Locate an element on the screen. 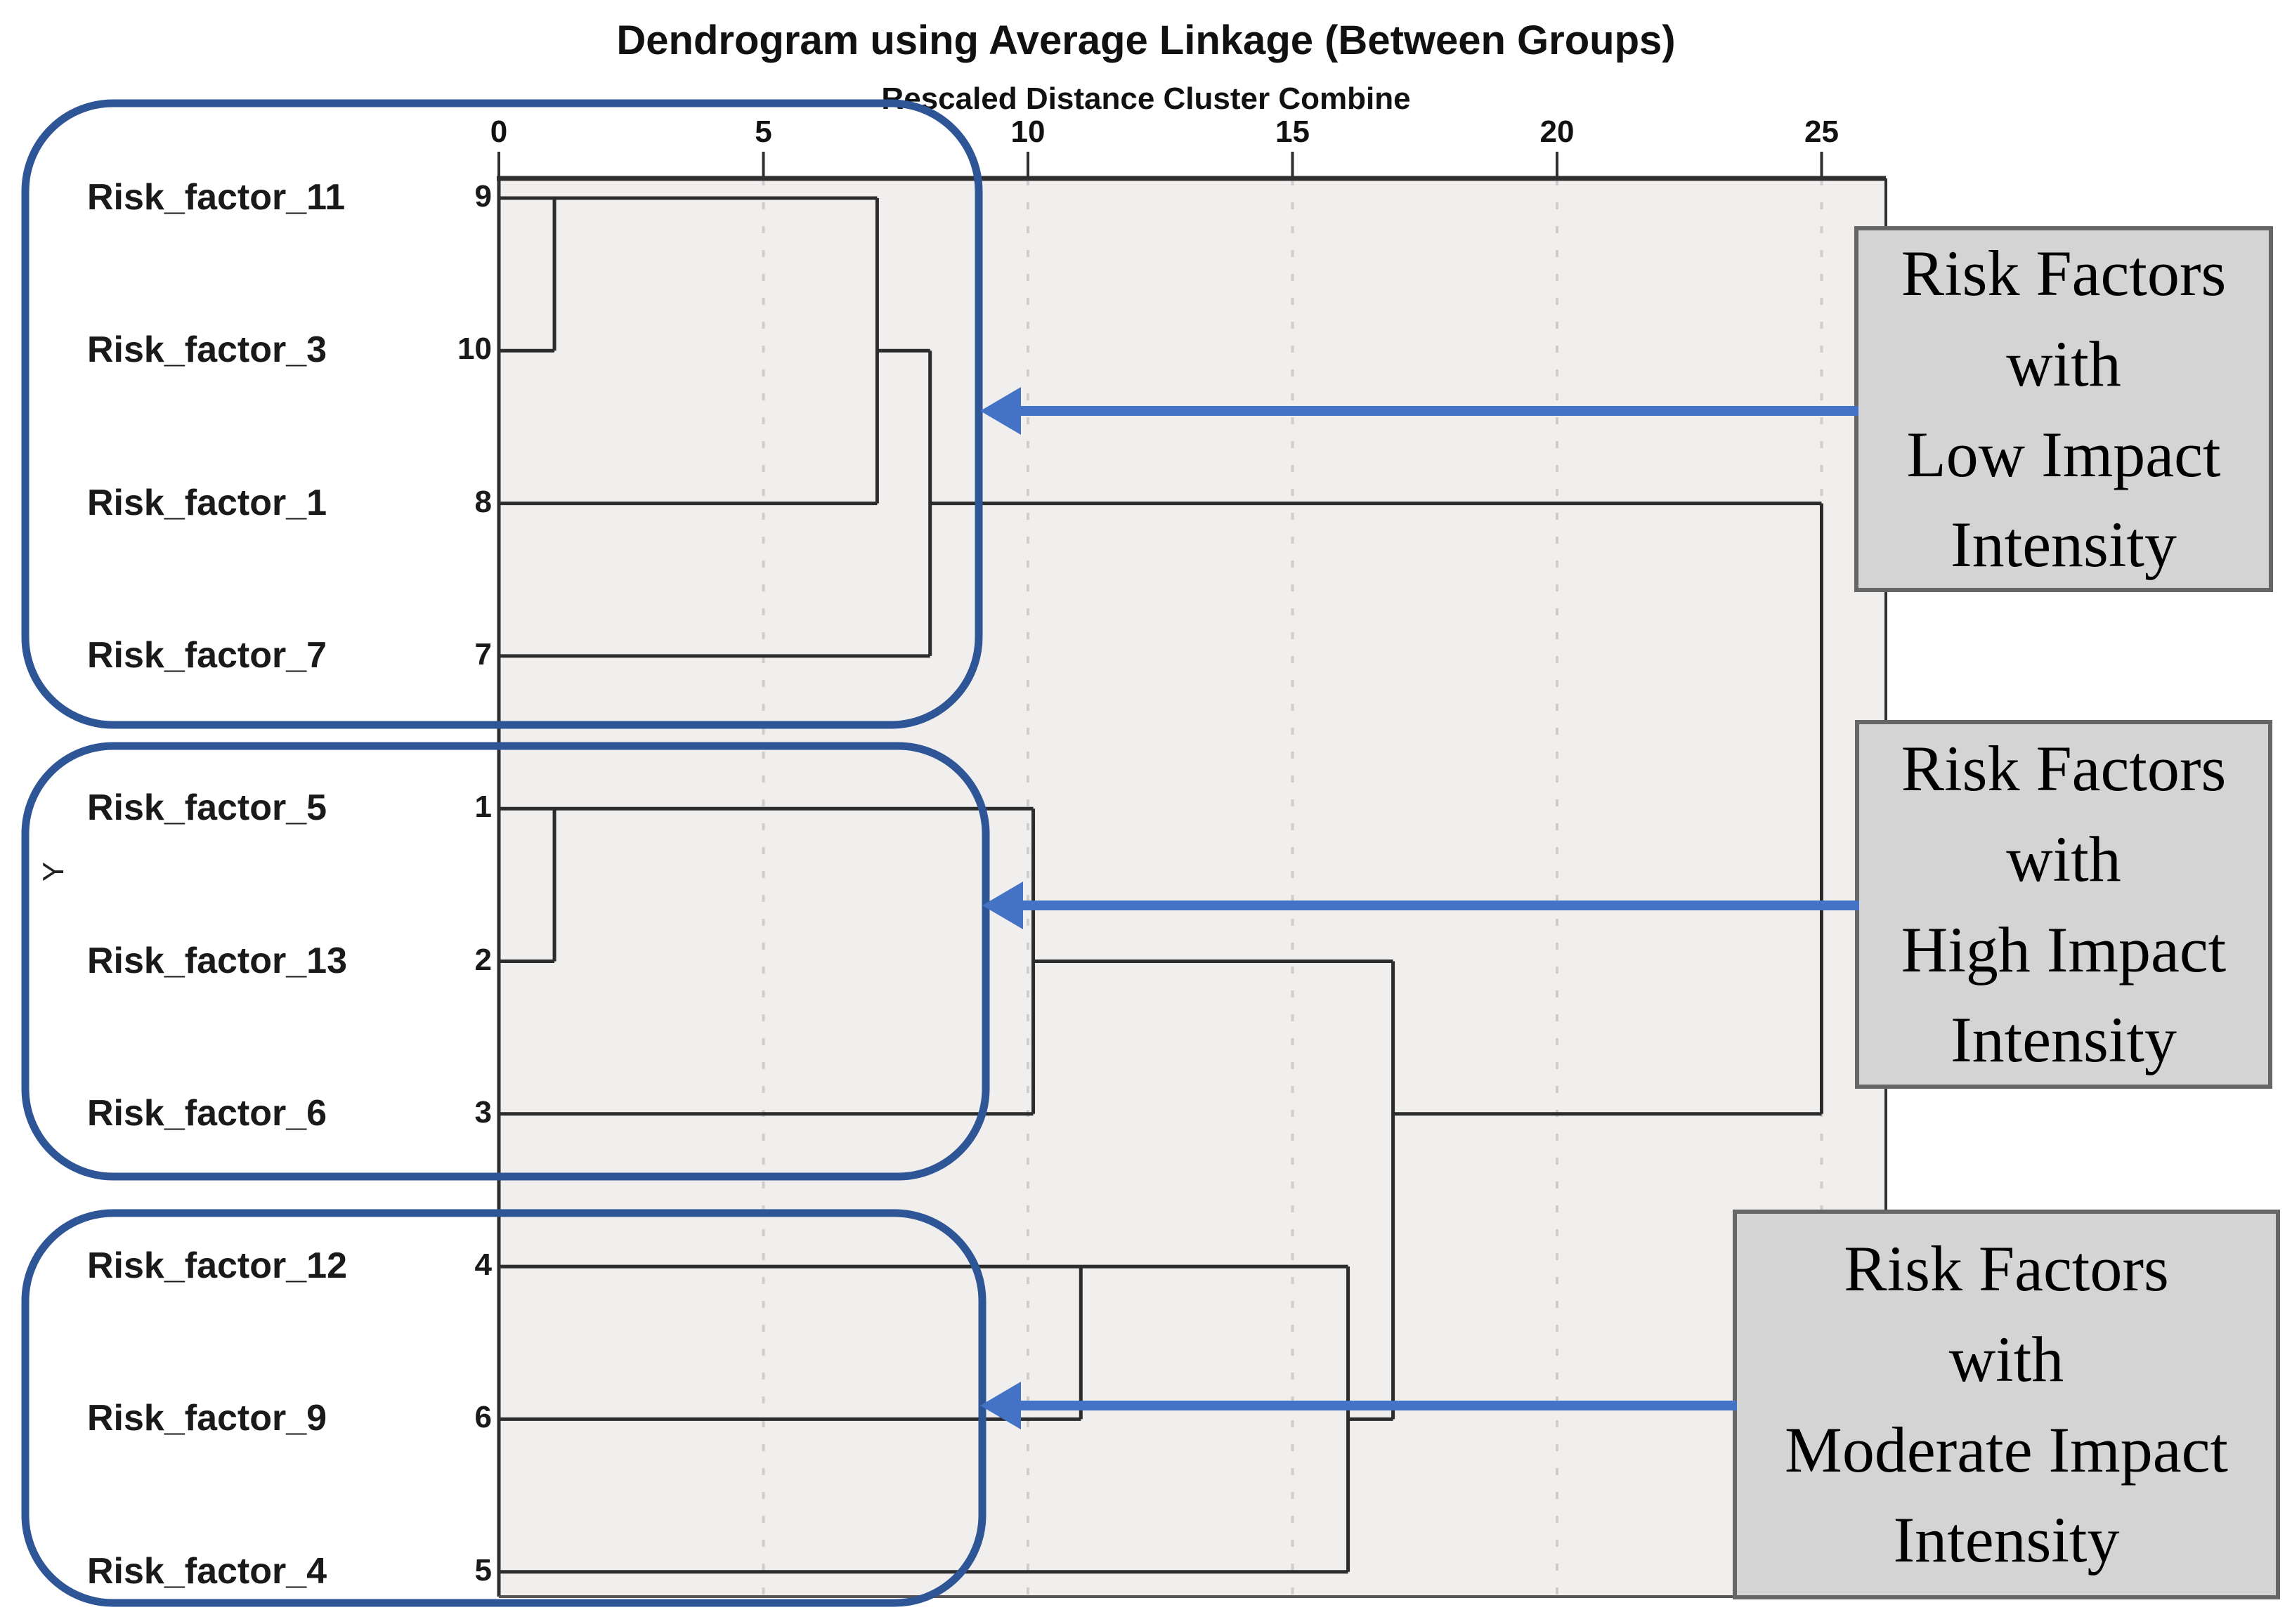  x-tick-label: 15 is located at coordinates (1293, 131).